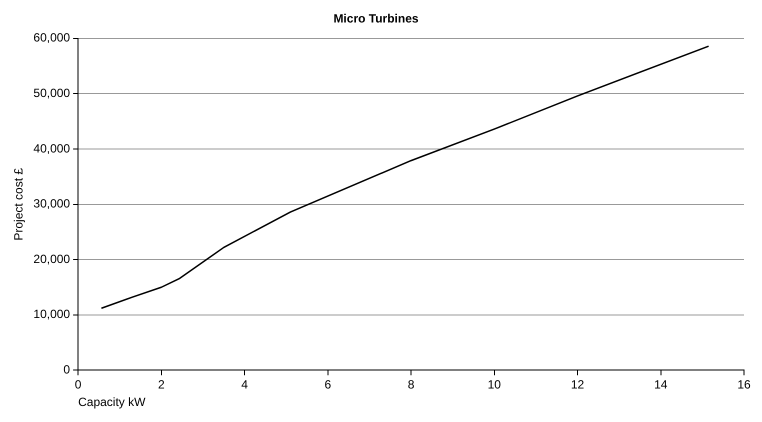 The image size is (762, 422). Describe the element at coordinates (161, 385) in the screenshot. I see `x-tick-label: 2` at that location.